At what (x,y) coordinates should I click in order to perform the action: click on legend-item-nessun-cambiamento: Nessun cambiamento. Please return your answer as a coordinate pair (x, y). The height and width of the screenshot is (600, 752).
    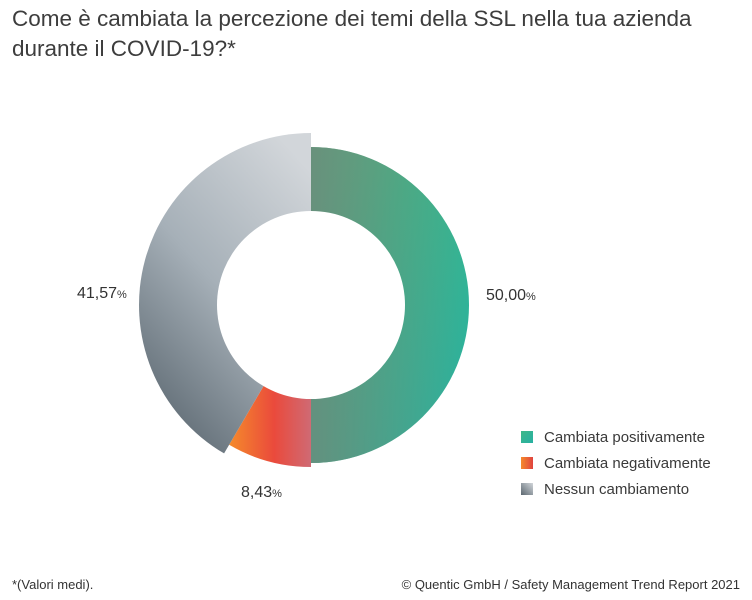
    Looking at the image, I should click on (616, 489).